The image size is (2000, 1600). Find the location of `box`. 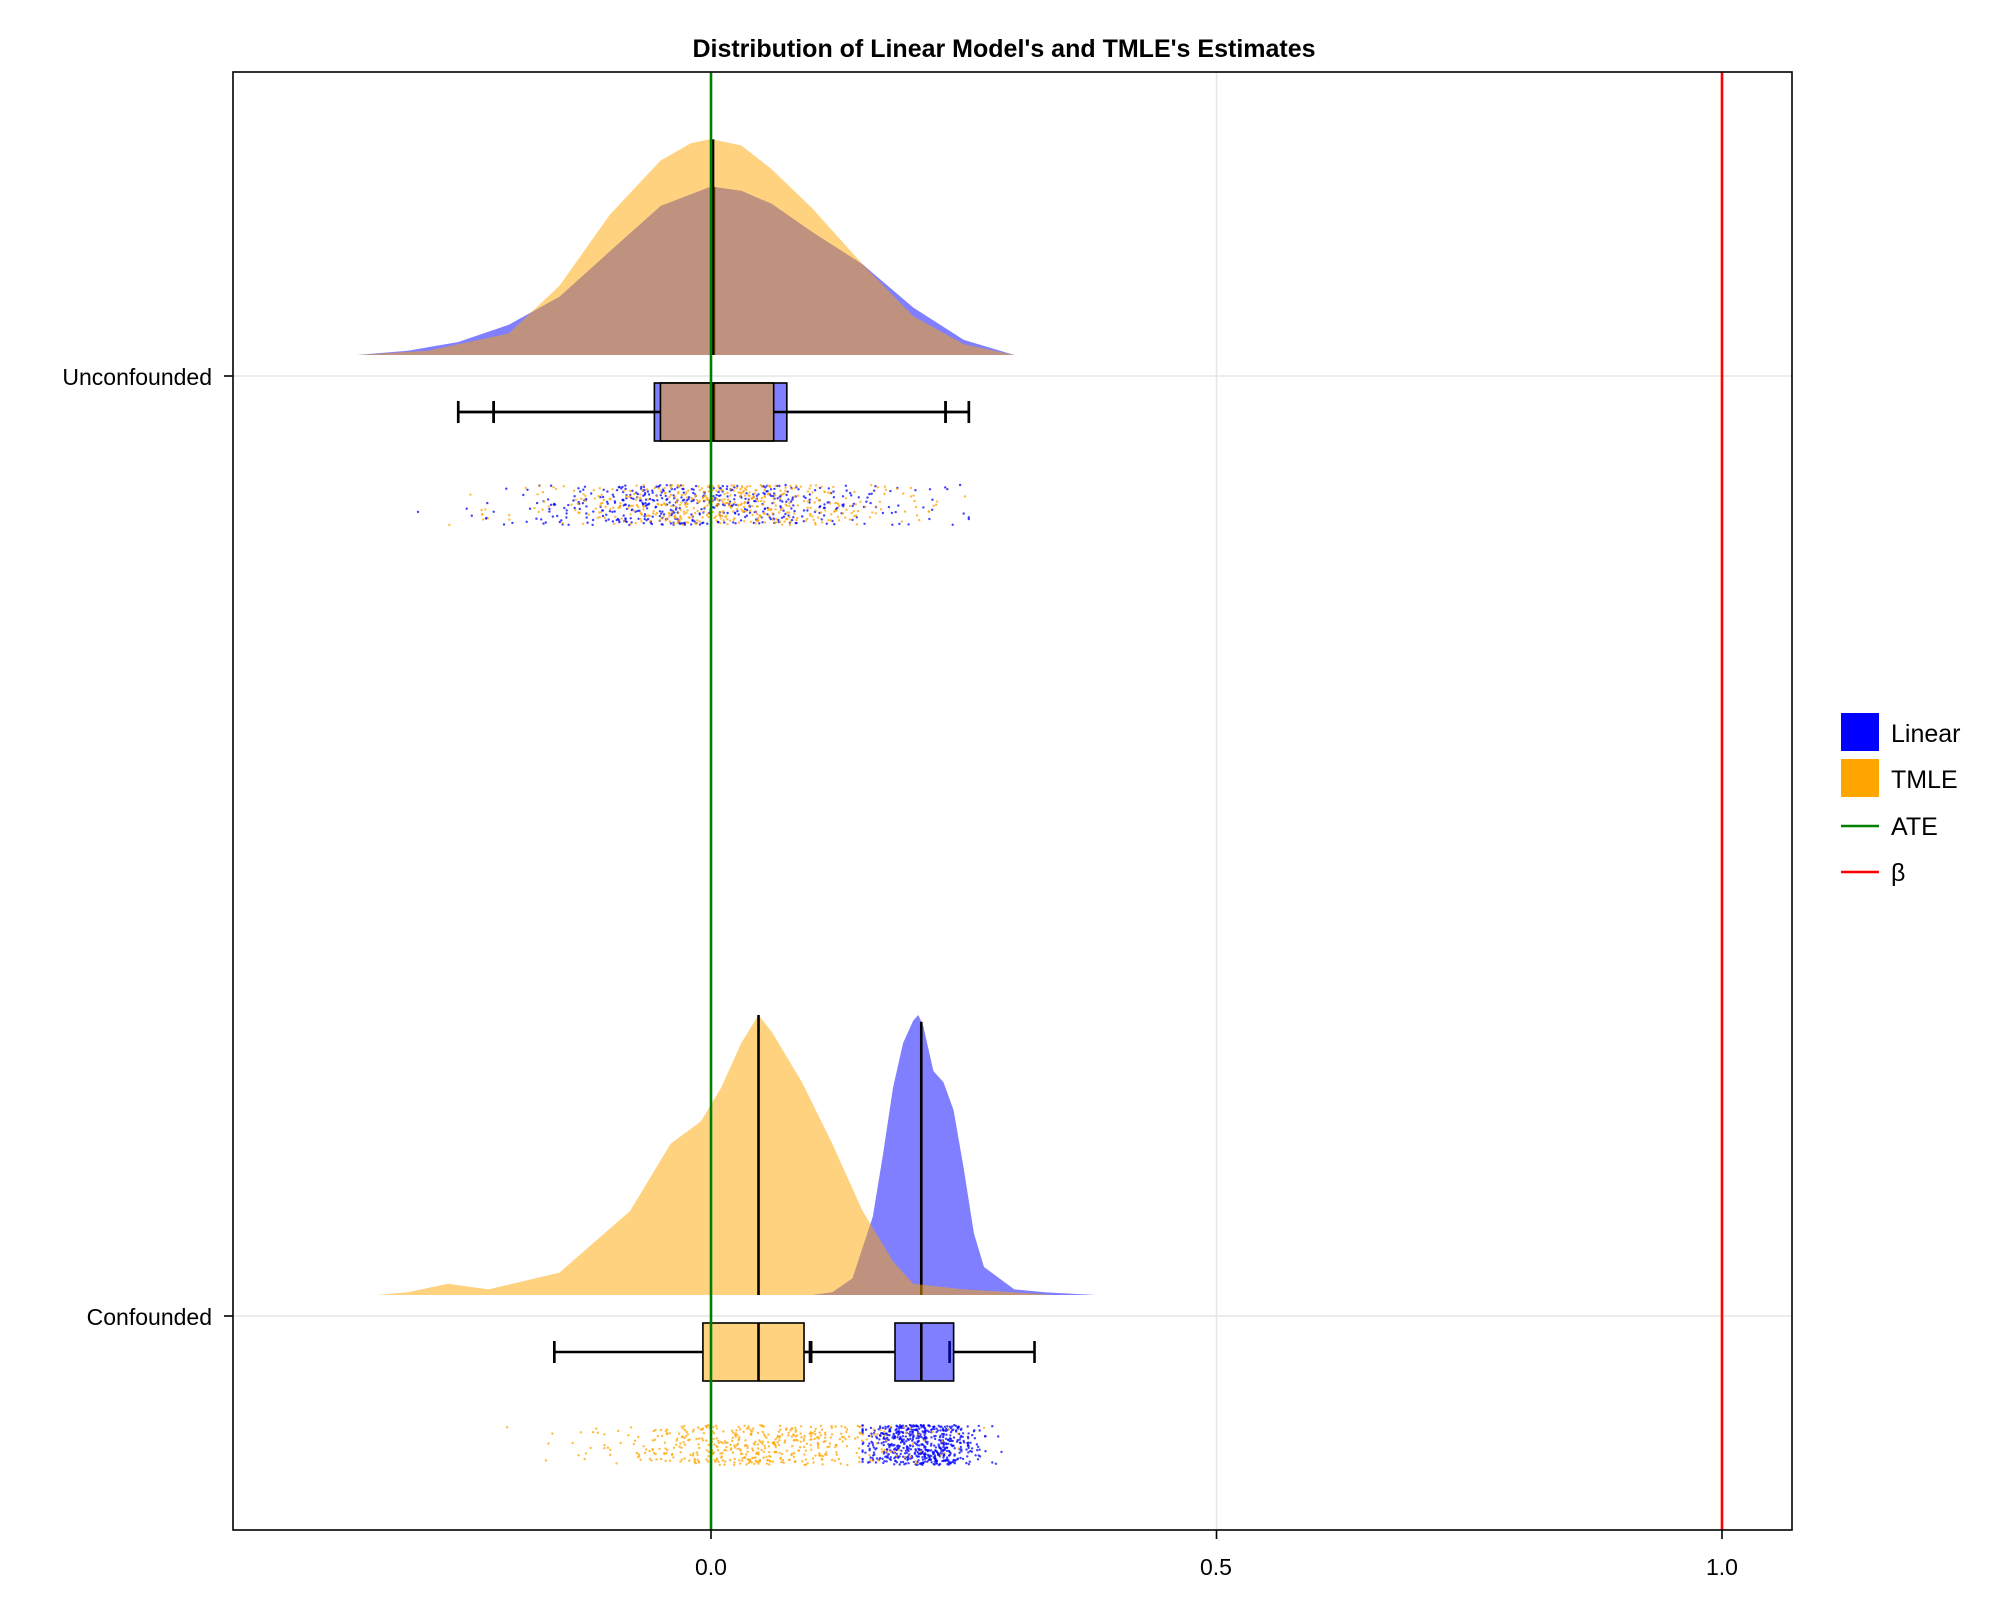

box is located at coordinates (717, 412).